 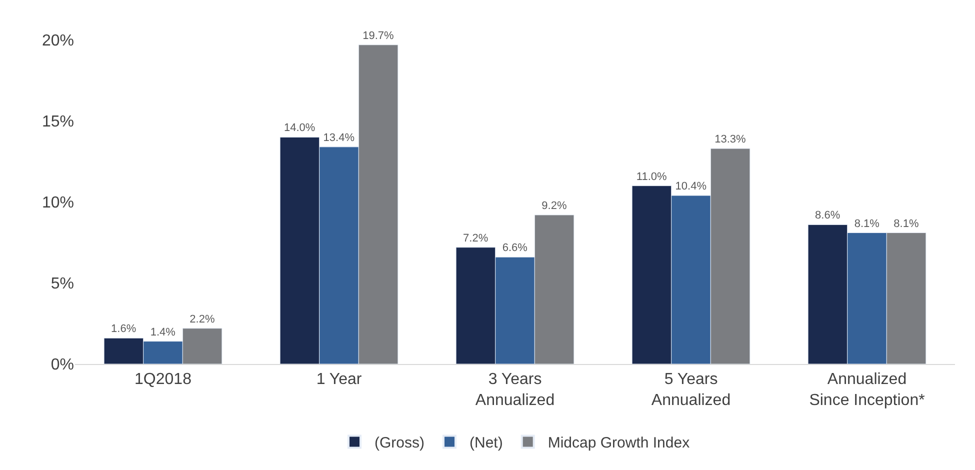 I want to click on legend-label: (Gross), so click(x=399, y=443).